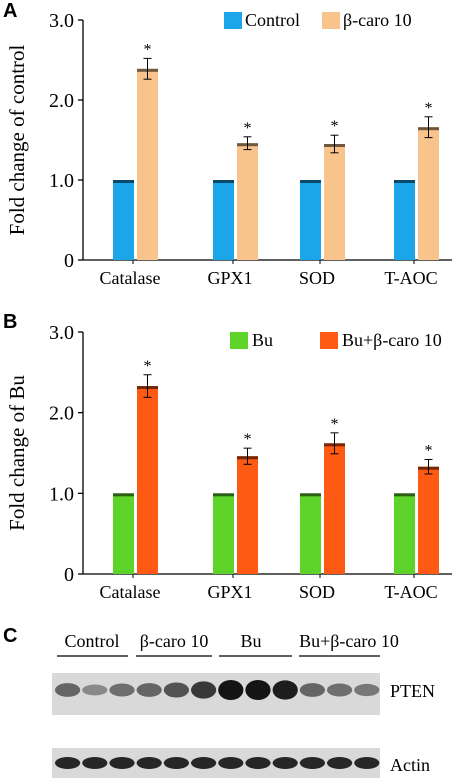 The height and width of the screenshot is (783, 457). I want to click on blot-group-label: Bu+β-caro 10, so click(349, 641).